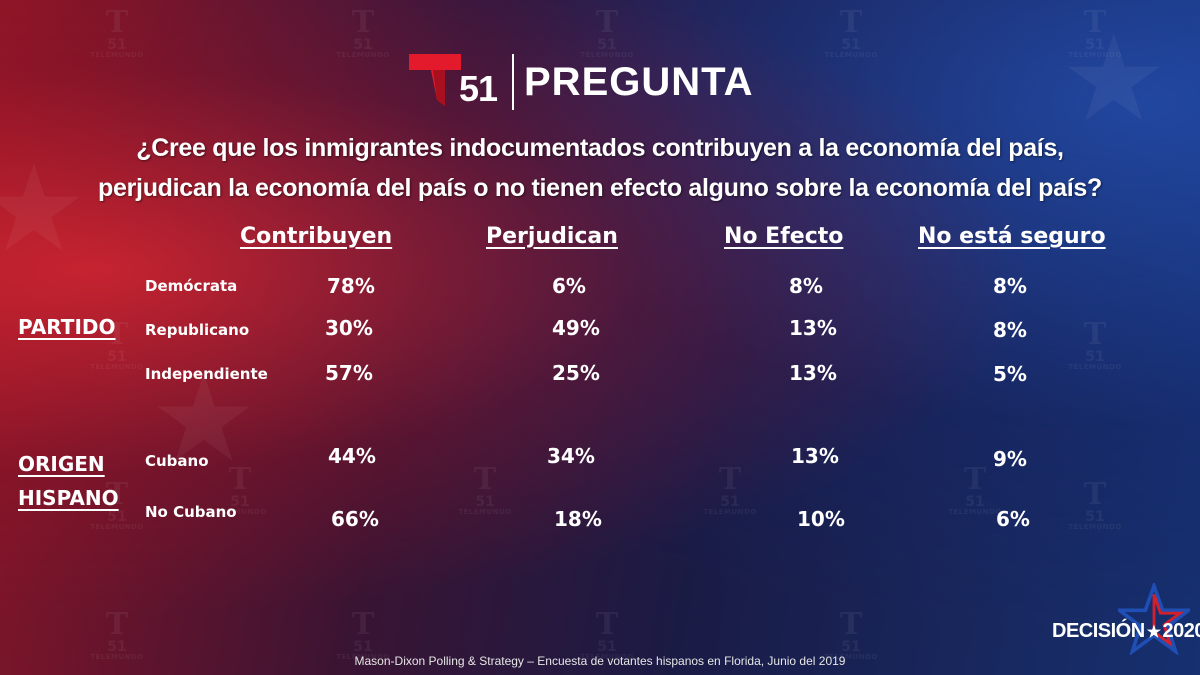  What do you see at coordinates (349, 328) in the screenshot?
I see `table-cell: 30%` at bounding box center [349, 328].